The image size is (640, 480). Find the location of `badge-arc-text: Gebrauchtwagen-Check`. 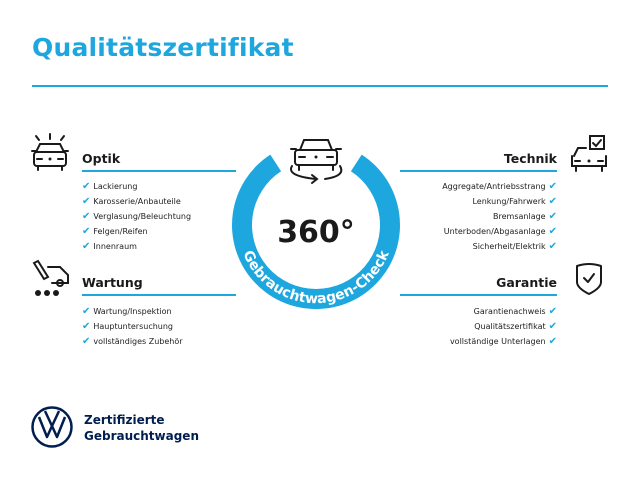

badge-arc-text: Gebrauchtwagen-Check is located at coordinates (316, 278).